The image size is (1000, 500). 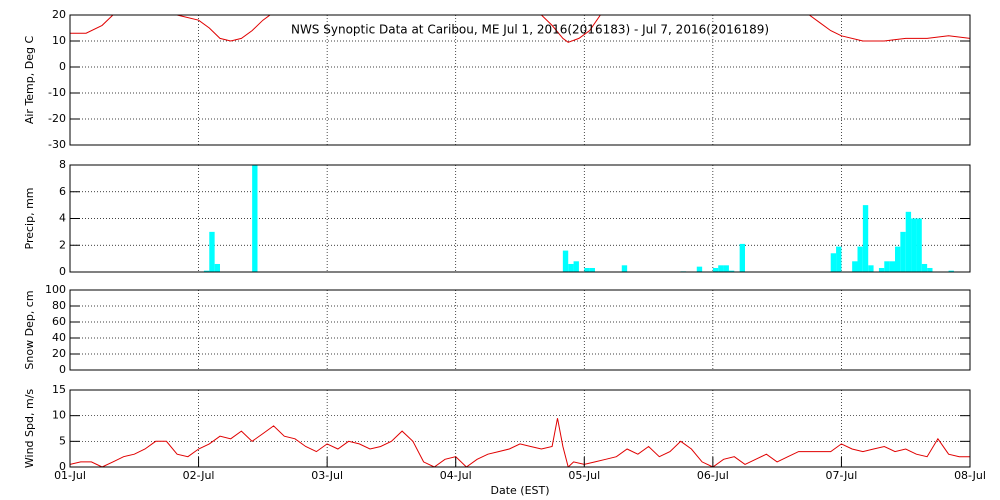 What do you see at coordinates (519, 490) in the screenshot?
I see `x-axis-label: Date (EST)` at bounding box center [519, 490].